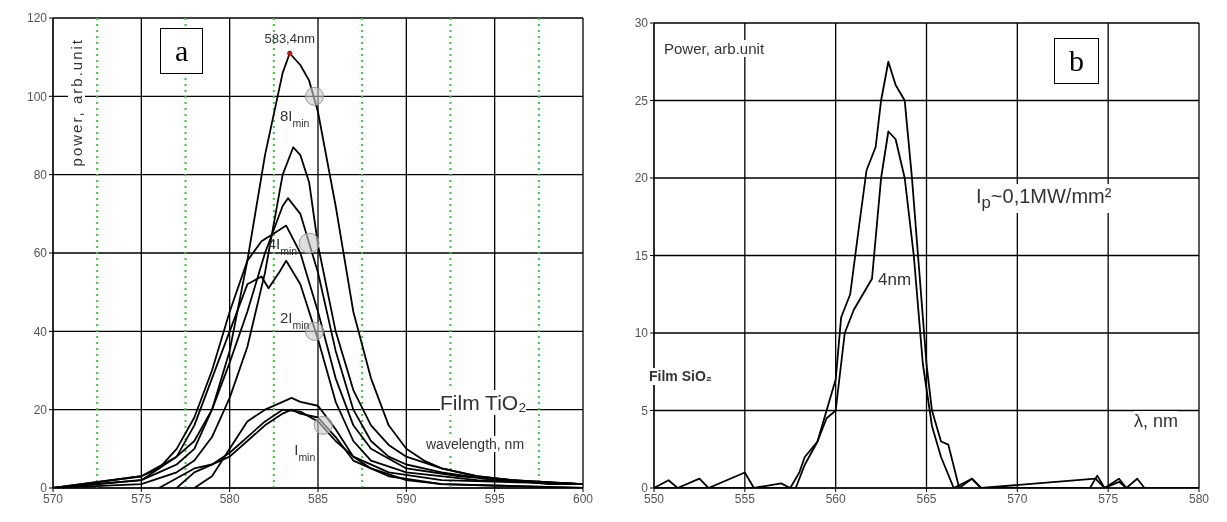  What do you see at coordinates (654, 498) in the screenshot?
I see `x-tick-label: 550` at bounding box center [654, 498].